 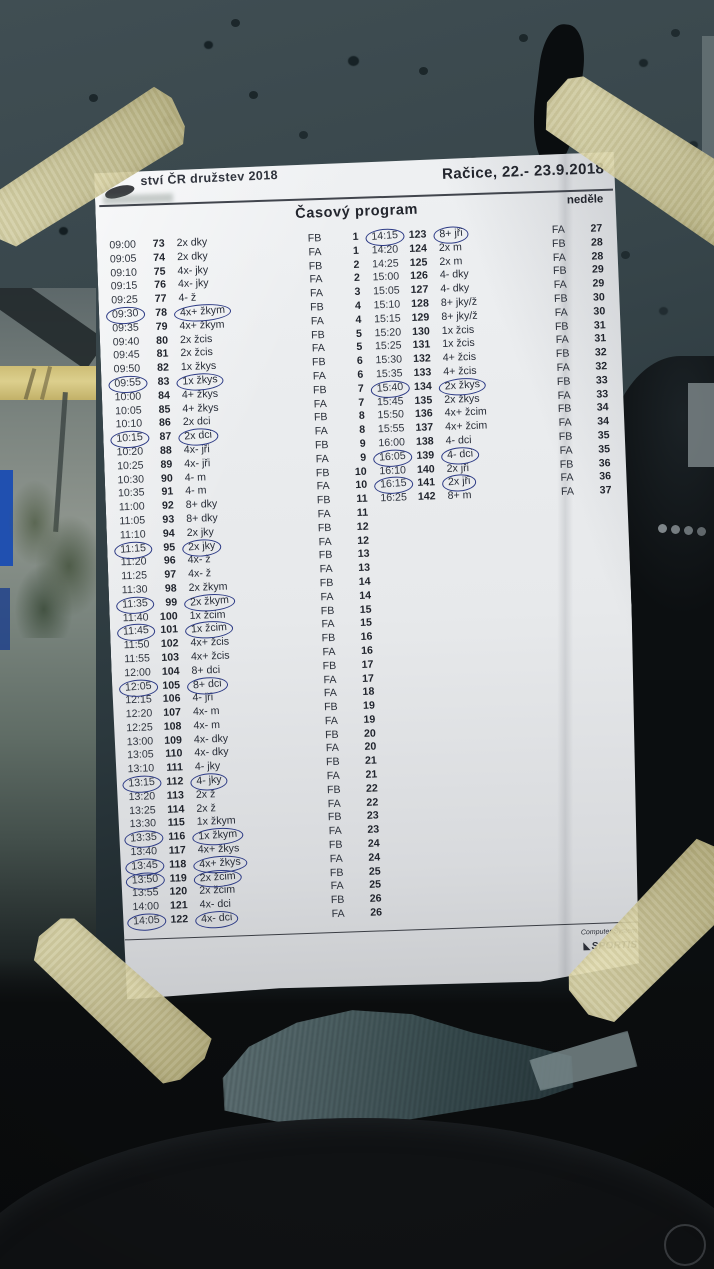 What do you see at coordinates (423, 414) in the screenshot?
I see `race-number-cell: 136` at bounding box center [423, 414].